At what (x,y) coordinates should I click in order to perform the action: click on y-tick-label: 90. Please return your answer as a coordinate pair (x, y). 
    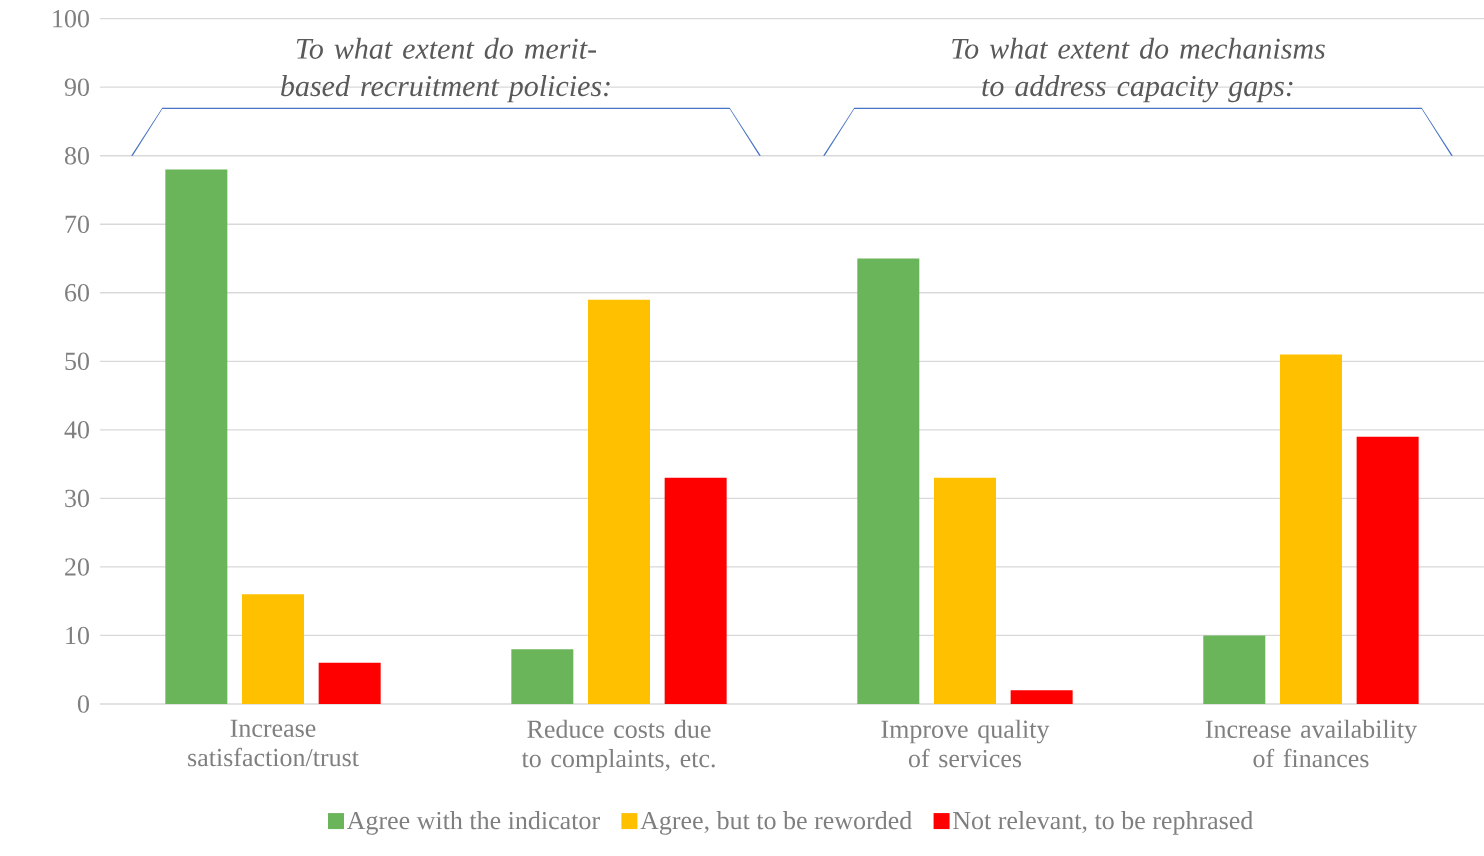
    Looking at the image, I should click on (76, 87).